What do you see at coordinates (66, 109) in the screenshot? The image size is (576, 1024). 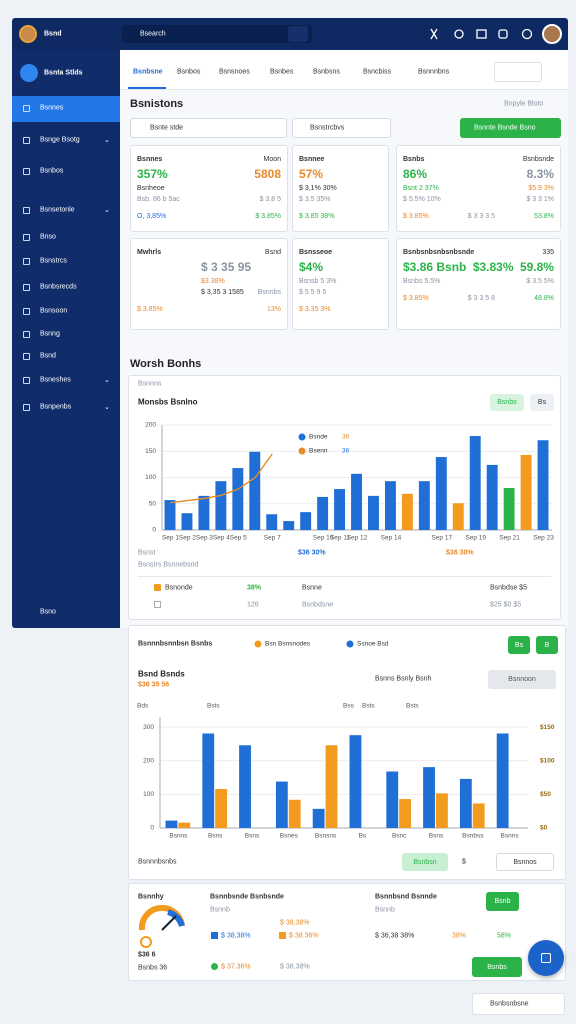 I see `active-item` at bounding box center [66, 109].